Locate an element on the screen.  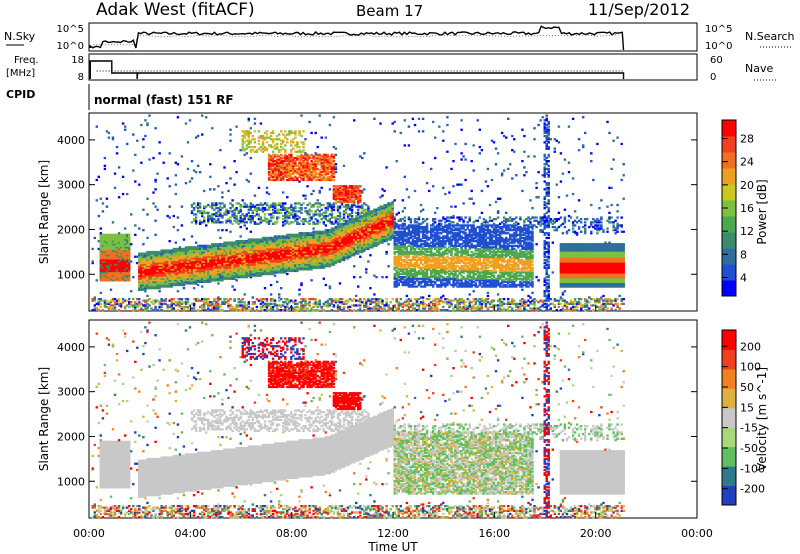
cpid-label: CPID is located at coordinates (20, 94).